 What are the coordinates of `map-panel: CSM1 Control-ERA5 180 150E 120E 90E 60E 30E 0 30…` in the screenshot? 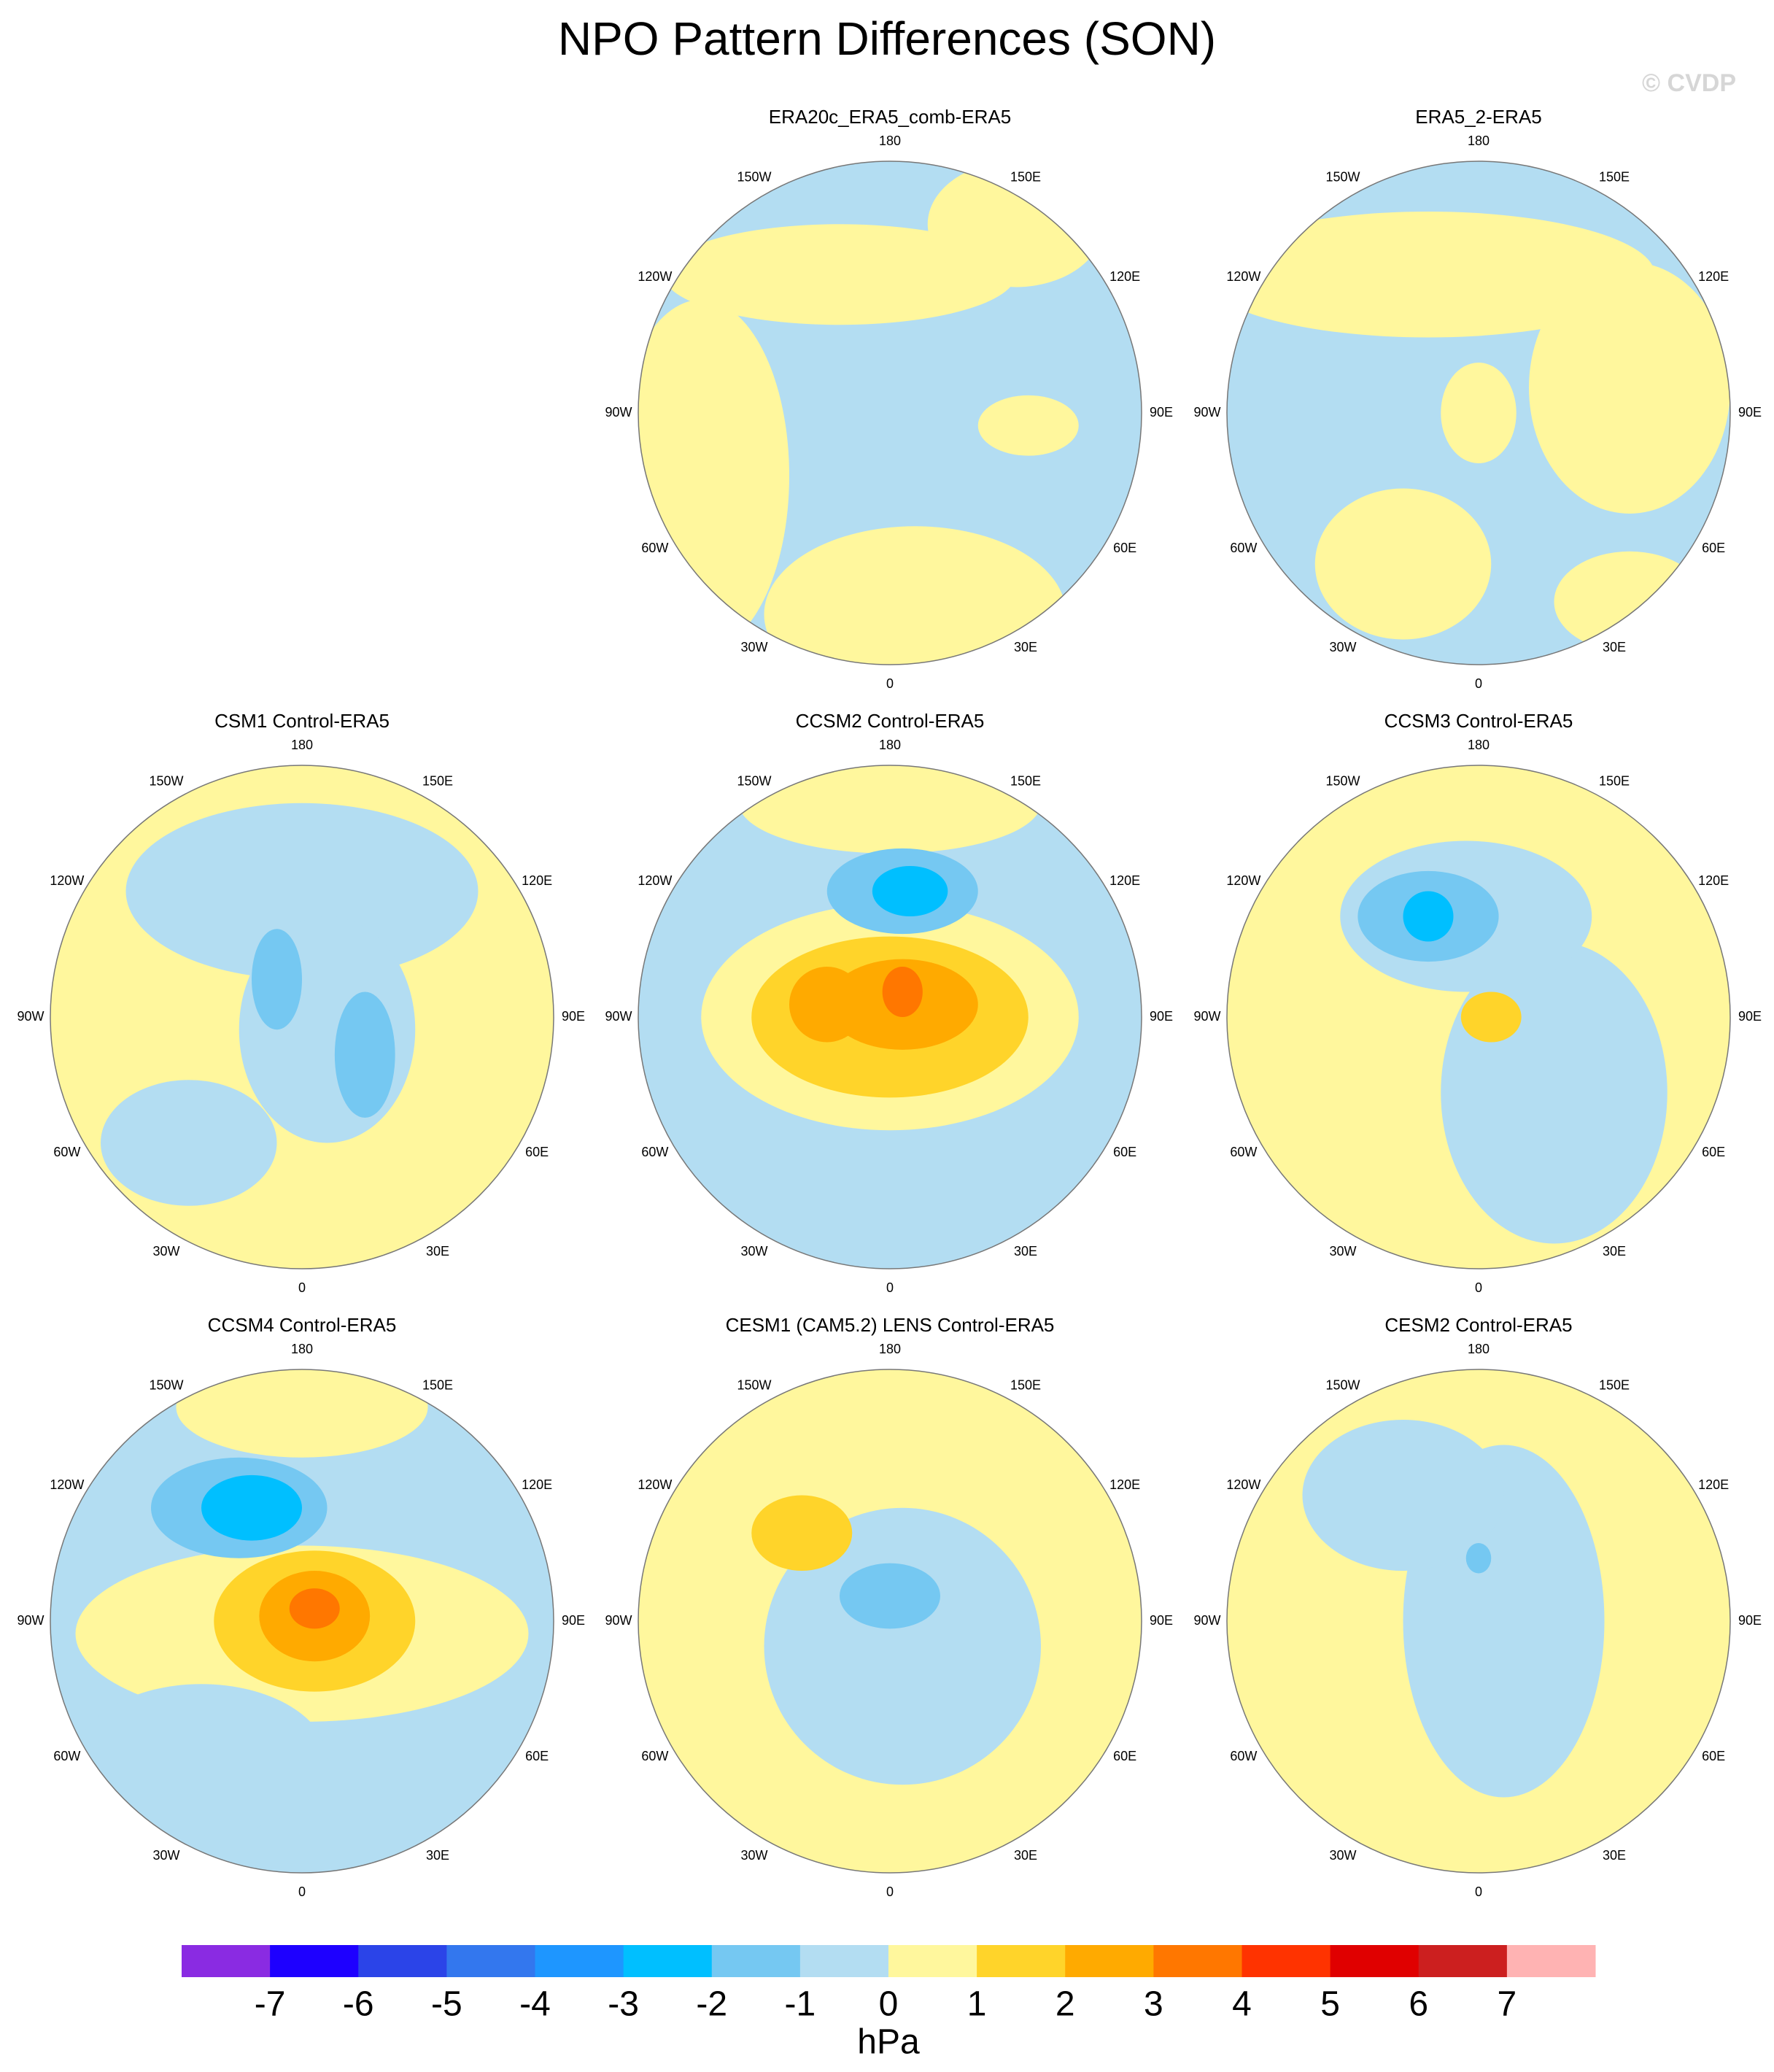 It's located at (301, 1002).